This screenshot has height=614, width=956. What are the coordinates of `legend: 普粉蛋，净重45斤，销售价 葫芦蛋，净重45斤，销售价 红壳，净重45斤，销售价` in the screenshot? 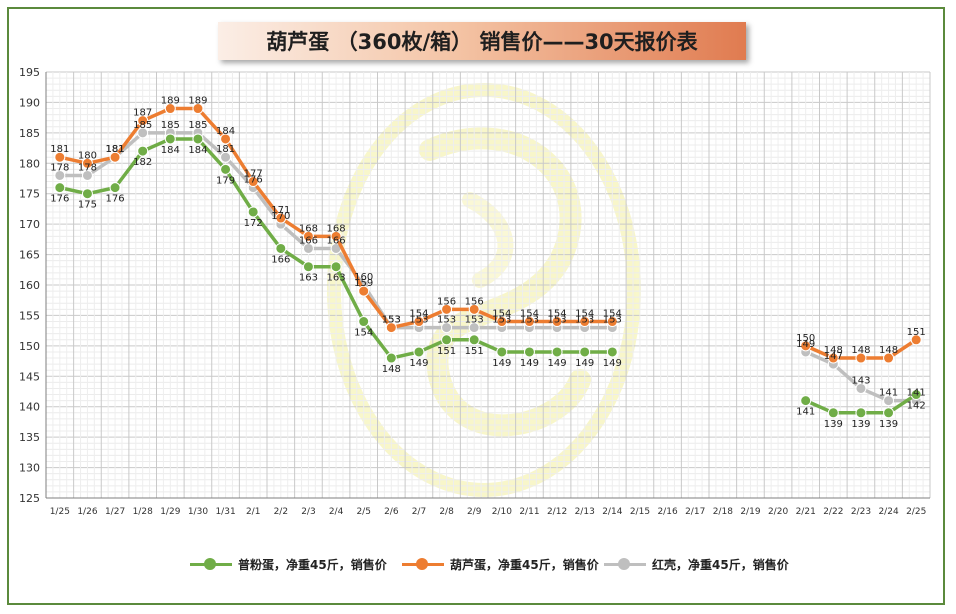 It's located at (485, 564).